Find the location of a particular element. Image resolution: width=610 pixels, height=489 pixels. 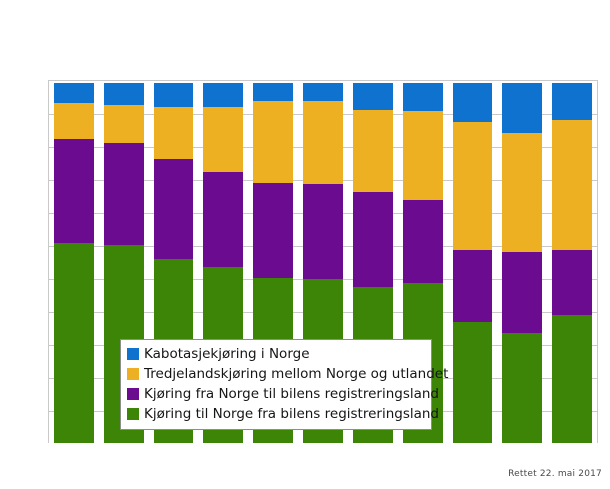

legend-swatch-til-norge-icon is located at coordinates (133, 414).